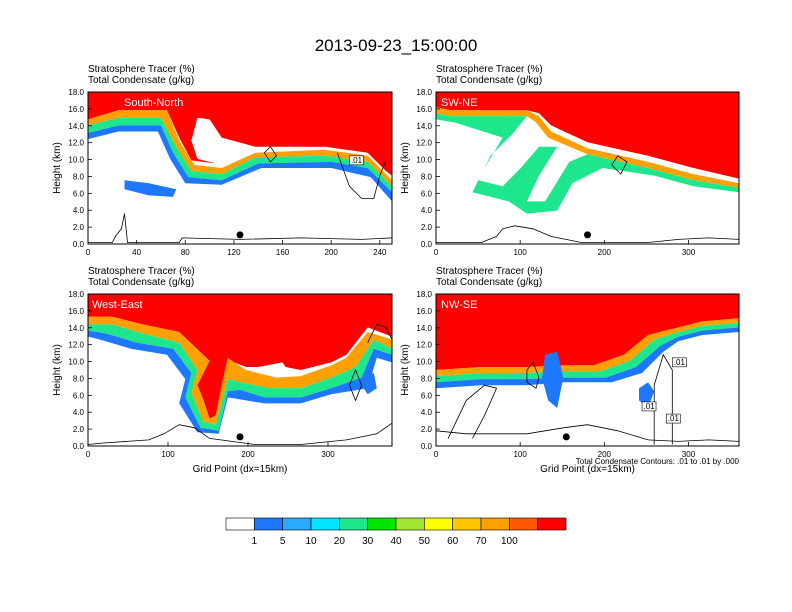 The height and width of the screenshot is (612, 792). What do you see at coordinates (425, 541) in the screenshot?
I see `colorbar-label: 50` at bounding box center [425, 541].